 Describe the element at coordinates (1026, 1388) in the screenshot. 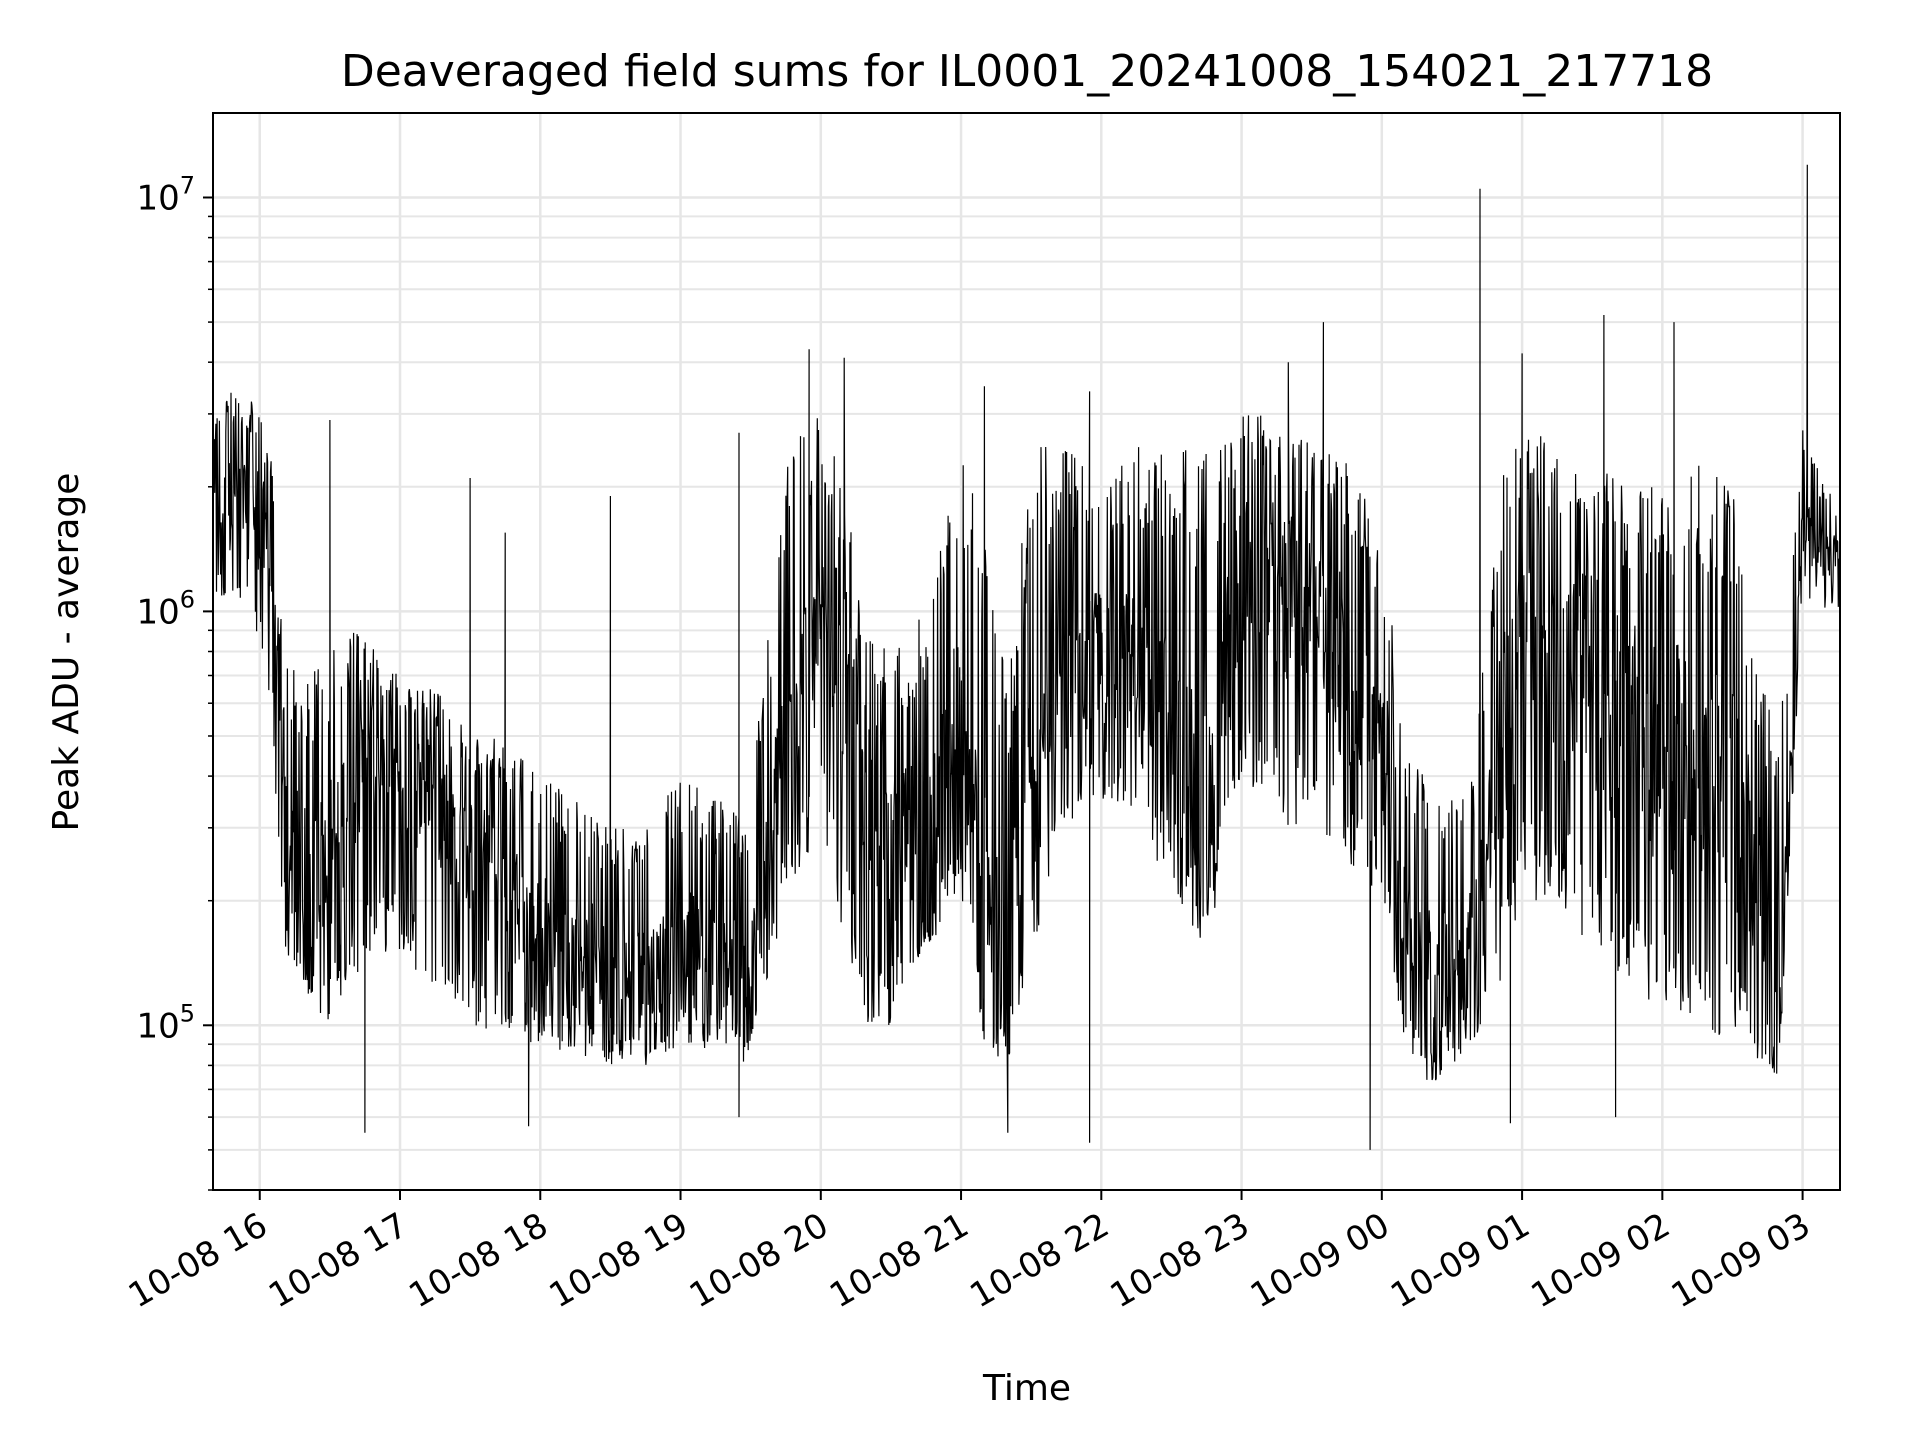

I see `x-axis-label: Time` at that location.